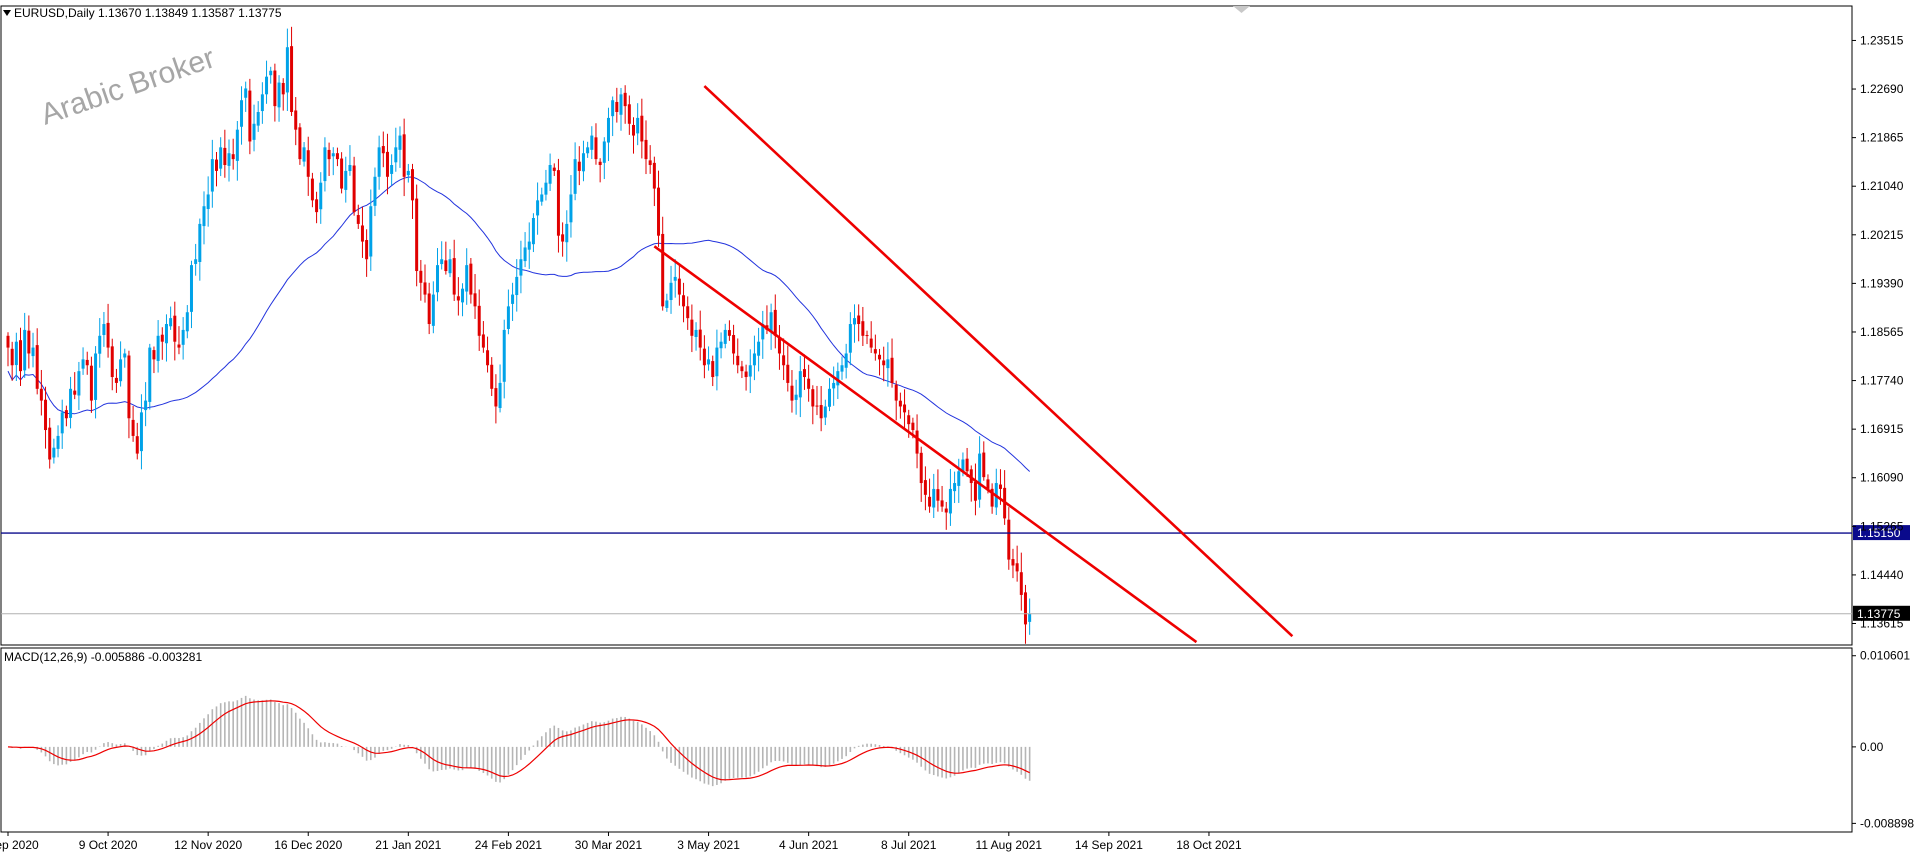  What do you see at coordinates (1241, 9) in the screenshot?
I see `shift-marker-icon` at bounding box center [1241, 9].